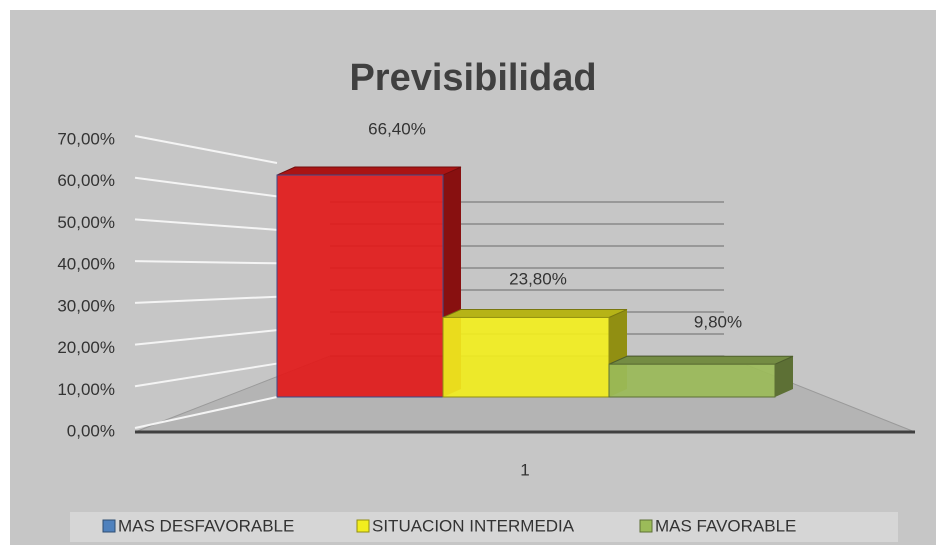 The height and width of the screenshot is (552, 946). What do you see at coordinates (86, 305) in the screenshot?
I see `y-tick-label: 30,00%` at bounding box center [86, 305].